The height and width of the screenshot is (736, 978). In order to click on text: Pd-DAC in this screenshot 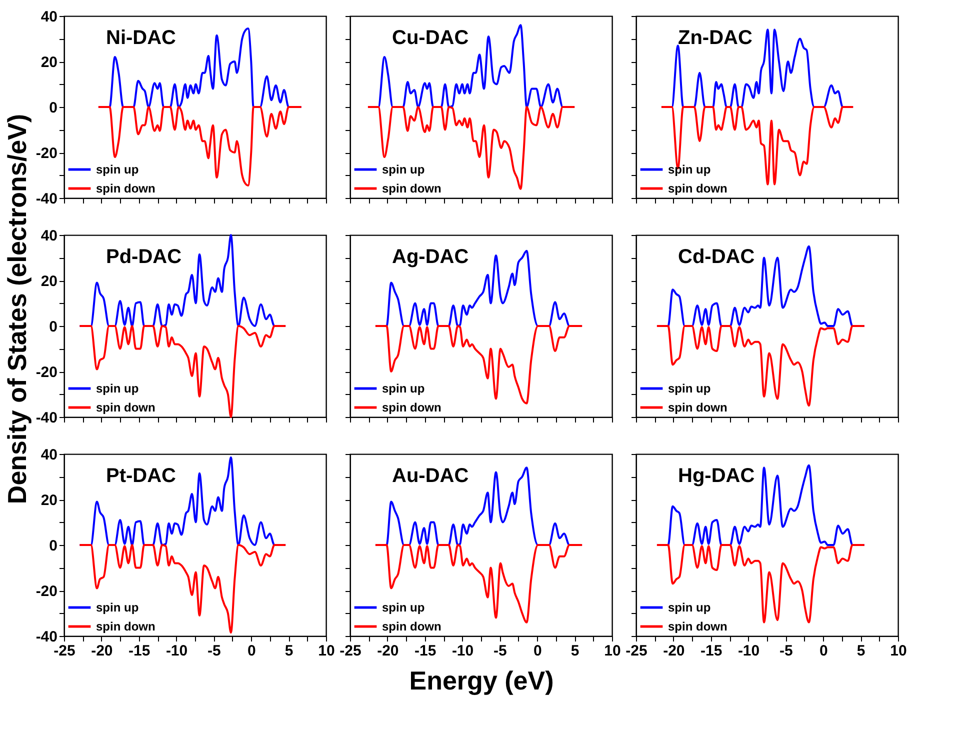, I will do `click(144, 257)`.